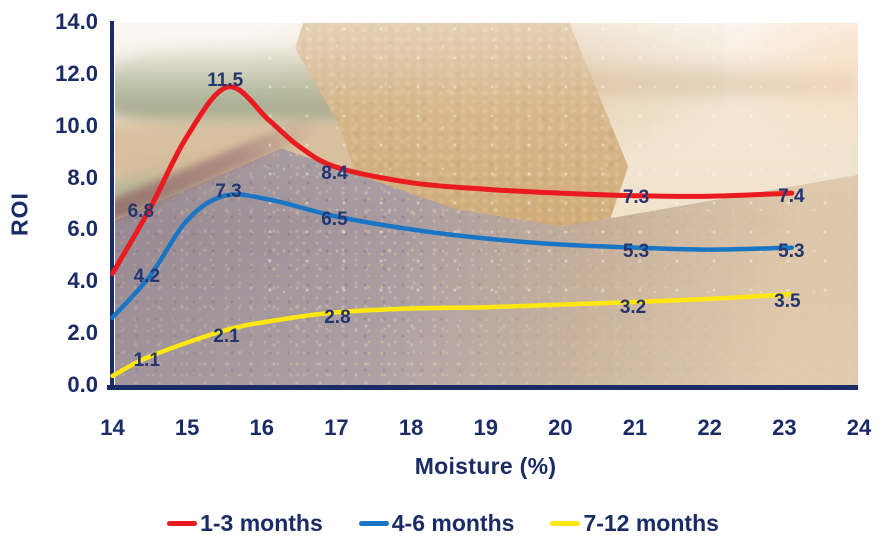 This screenshot has width=886, height=548. I want to click on data-label: 3.2, so click(633, 308).